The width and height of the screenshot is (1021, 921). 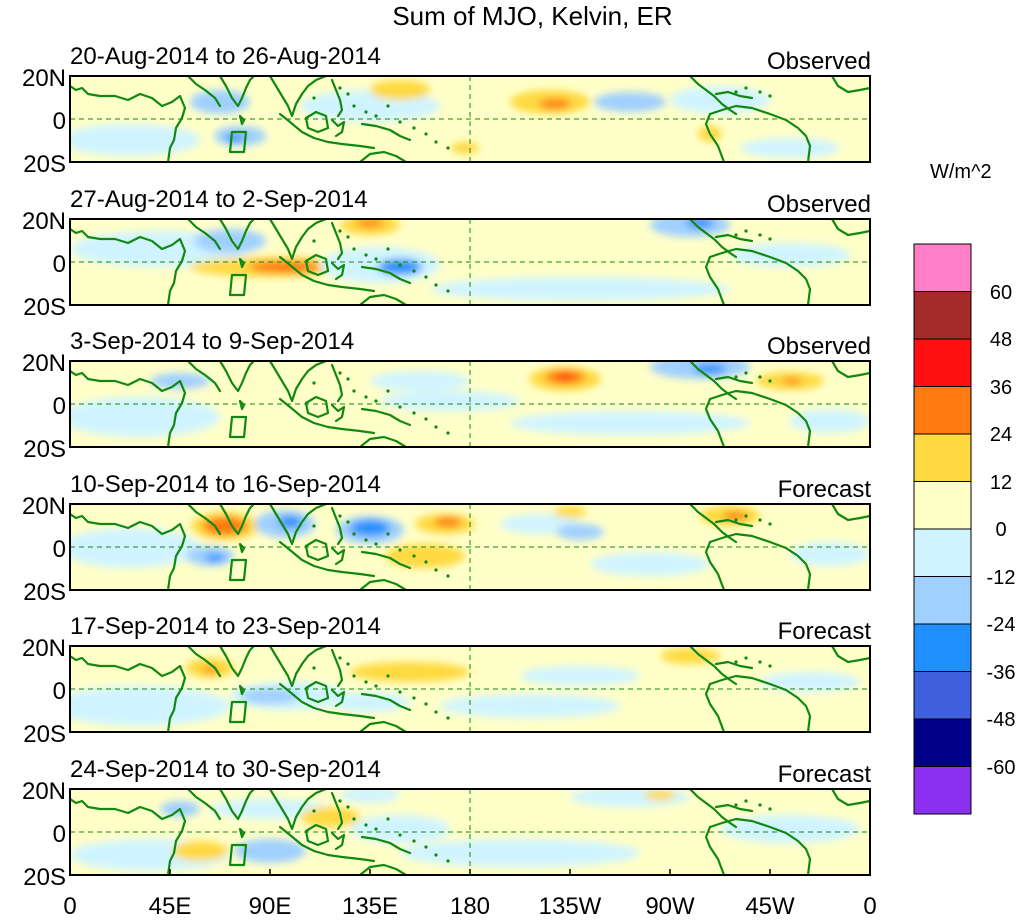 I want to click on lon-label-180: 180, so click(x=470, y=906).